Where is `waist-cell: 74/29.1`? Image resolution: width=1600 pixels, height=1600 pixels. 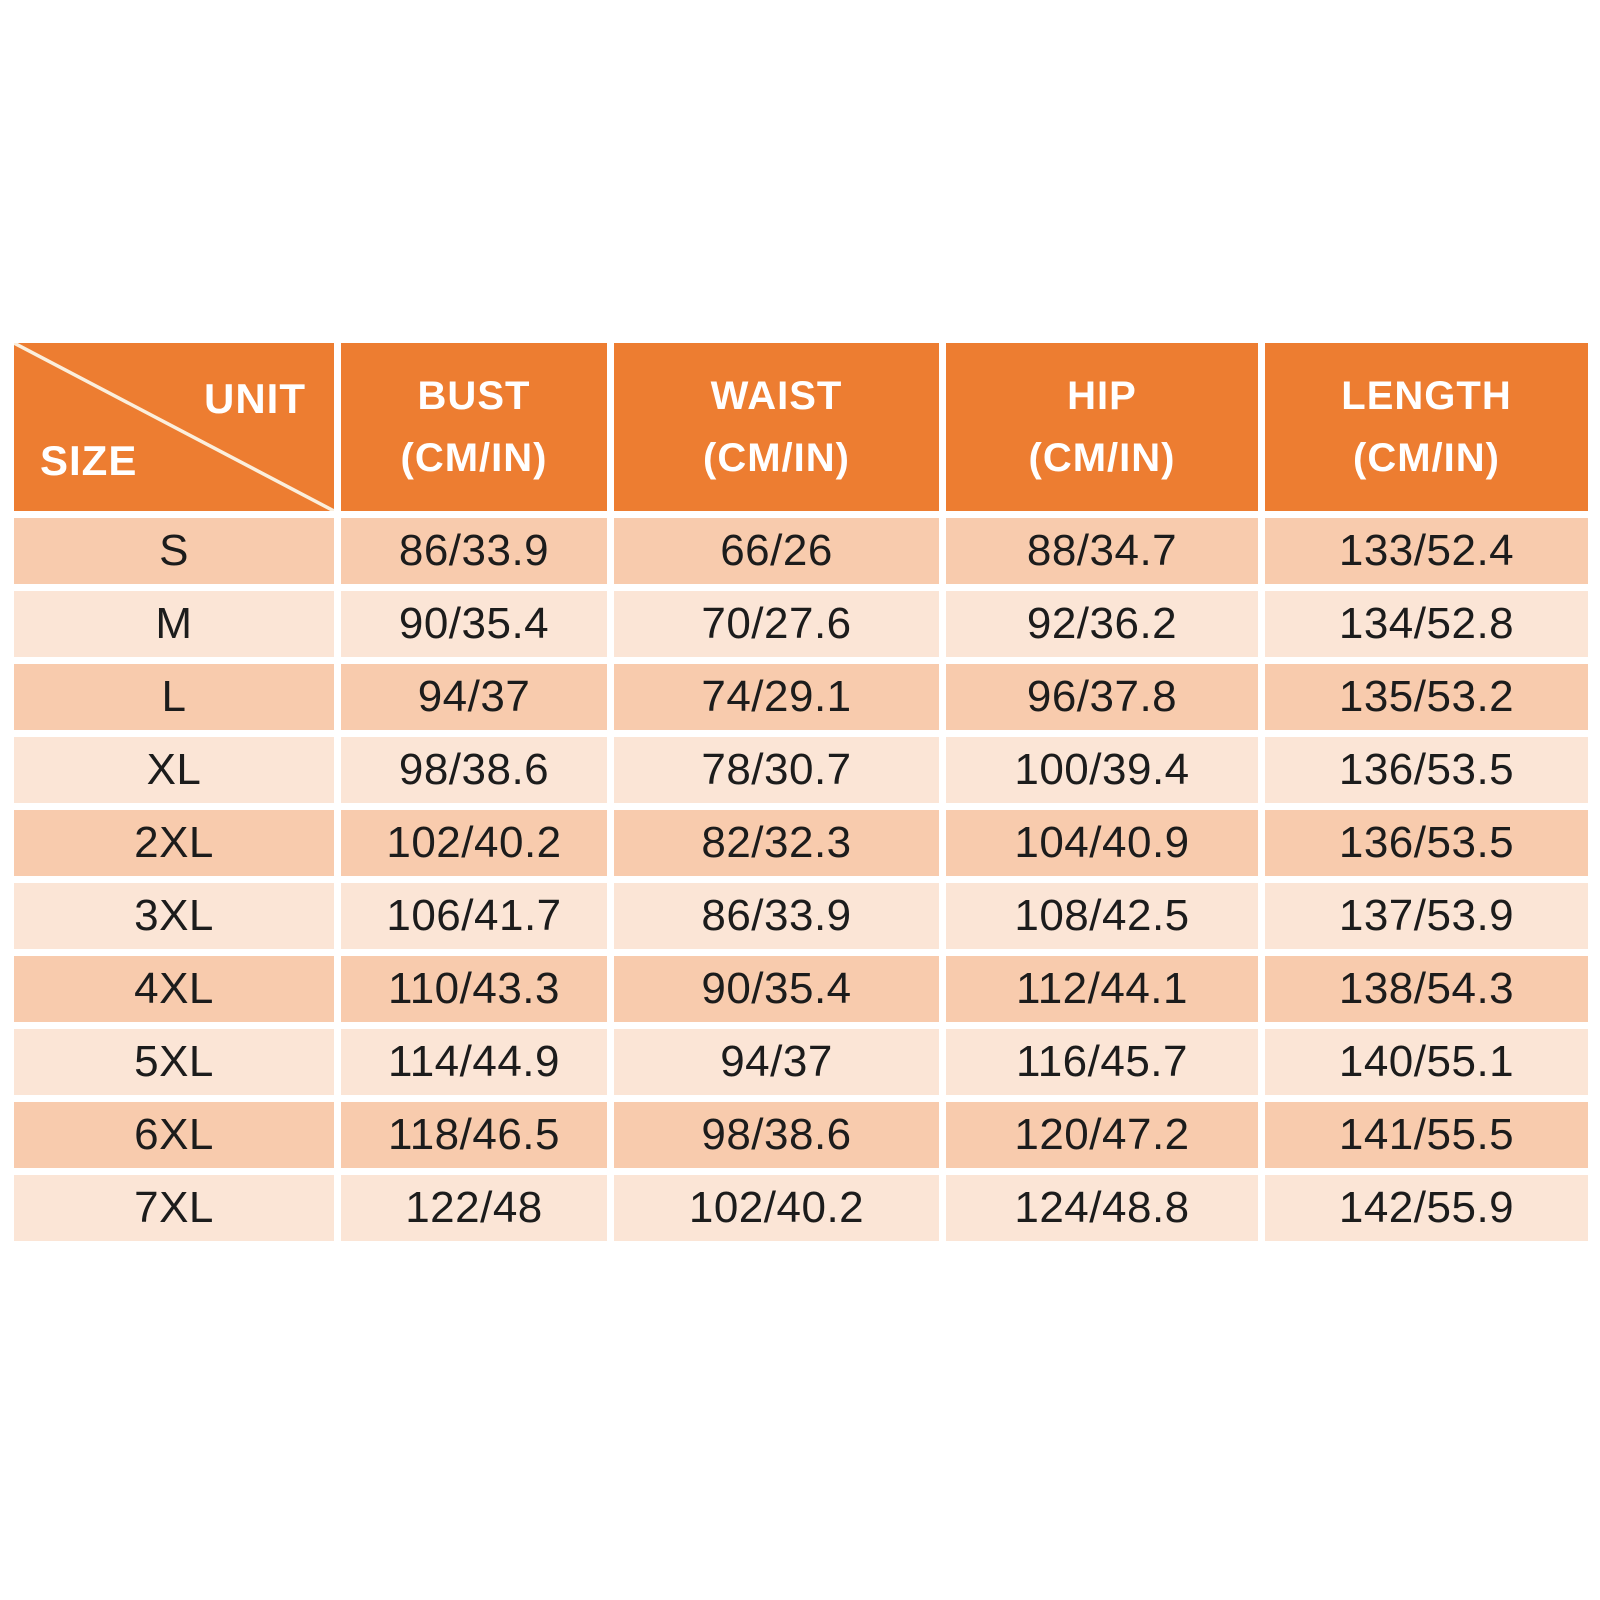
waist-cell: 74/29.1 is located at coordinates (776, 697).